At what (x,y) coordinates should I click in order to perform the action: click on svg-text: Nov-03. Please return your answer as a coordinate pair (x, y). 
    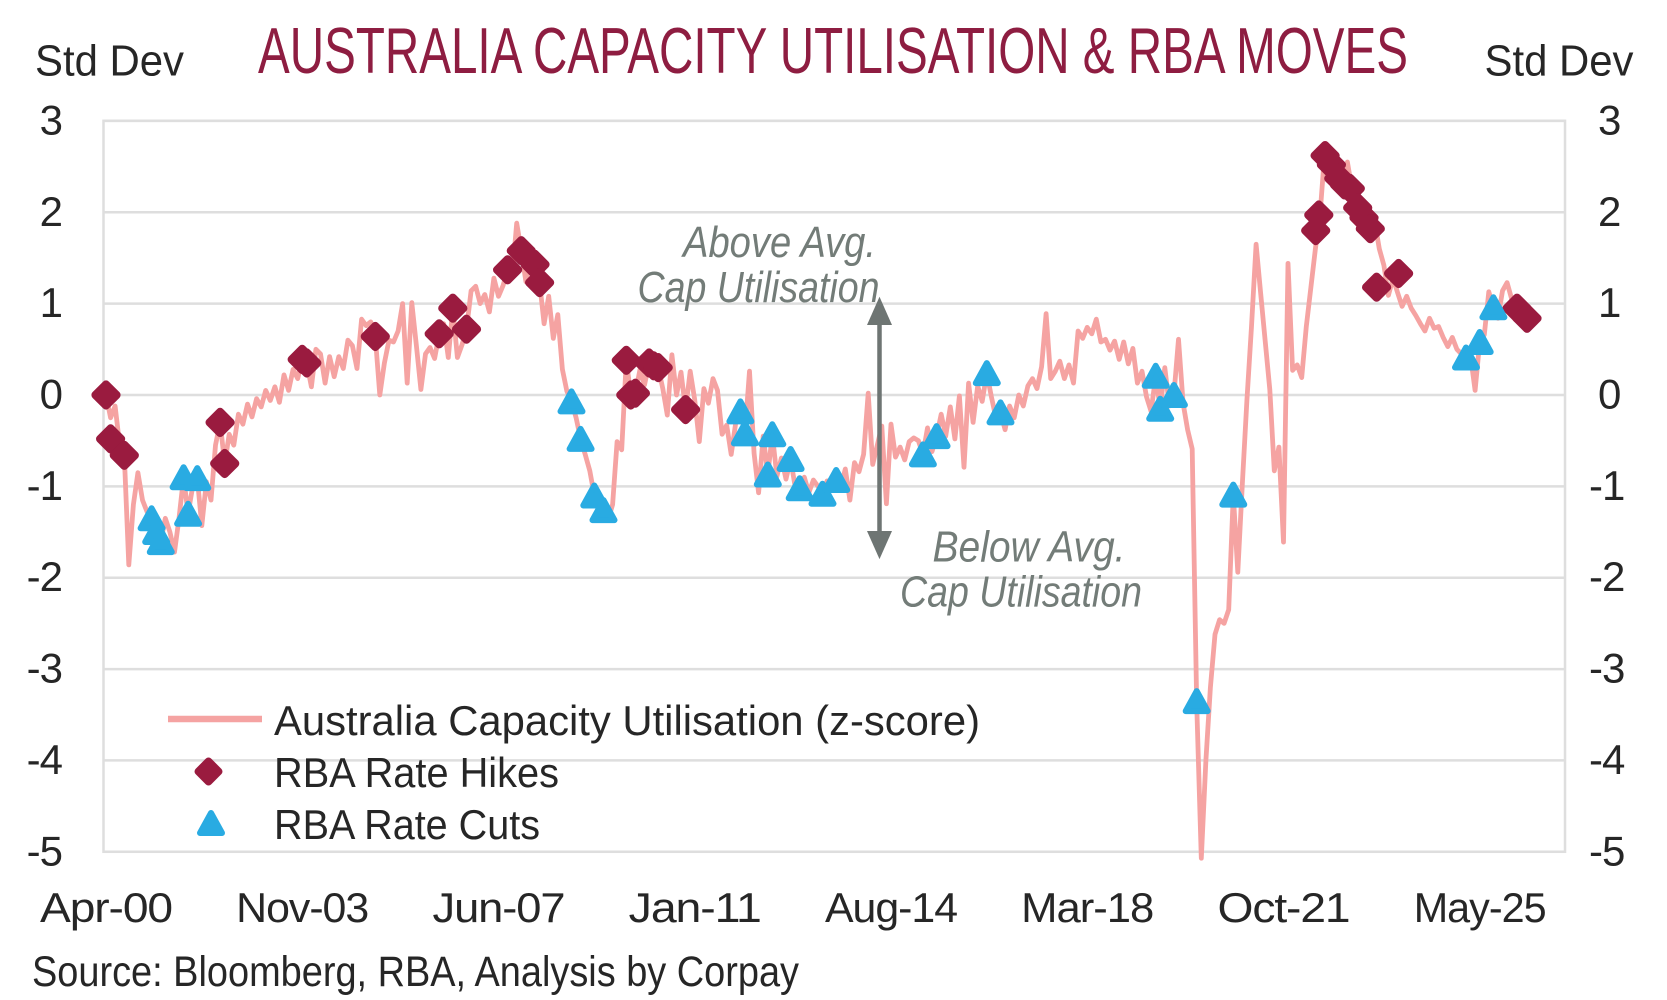
    Looking at the image, I should click on (302, 907).